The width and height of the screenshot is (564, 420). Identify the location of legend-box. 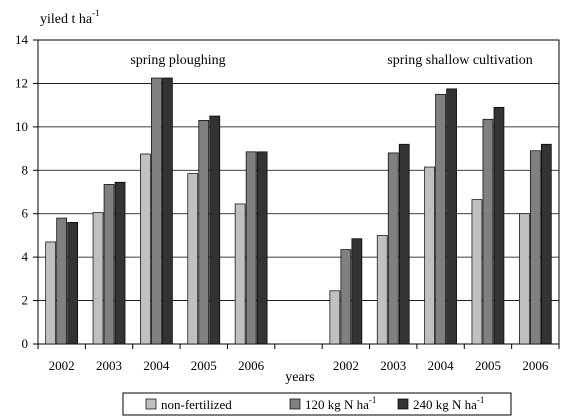
(317, 404).